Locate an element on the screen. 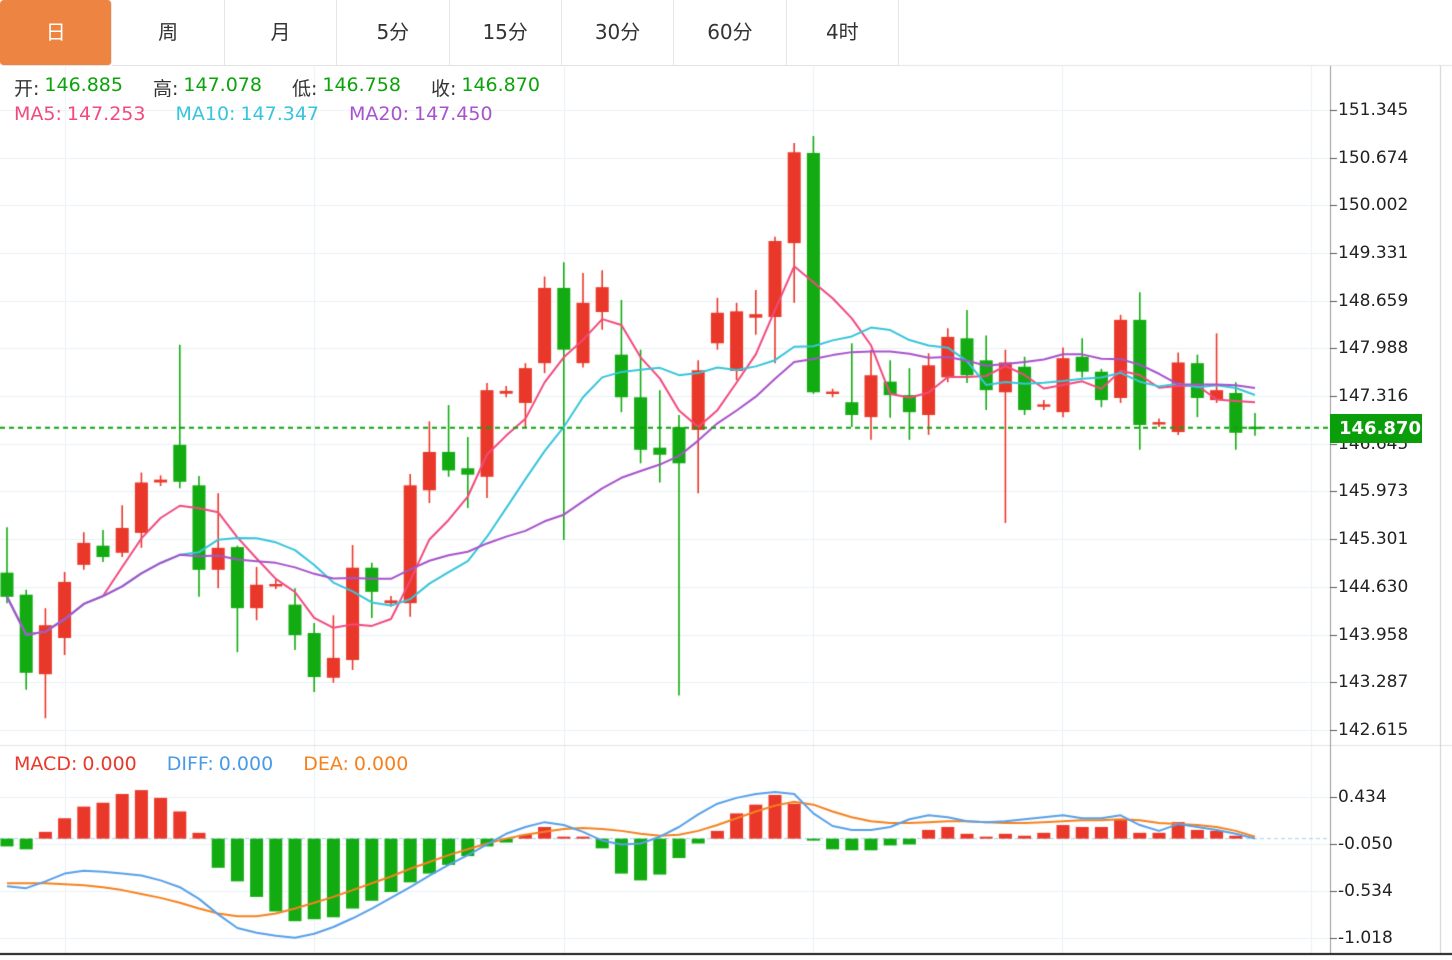  ohlc-row: 开: 146.885 高: 147.078 低: 146.758 收: 146.870 is located at coordinates (277, 87).